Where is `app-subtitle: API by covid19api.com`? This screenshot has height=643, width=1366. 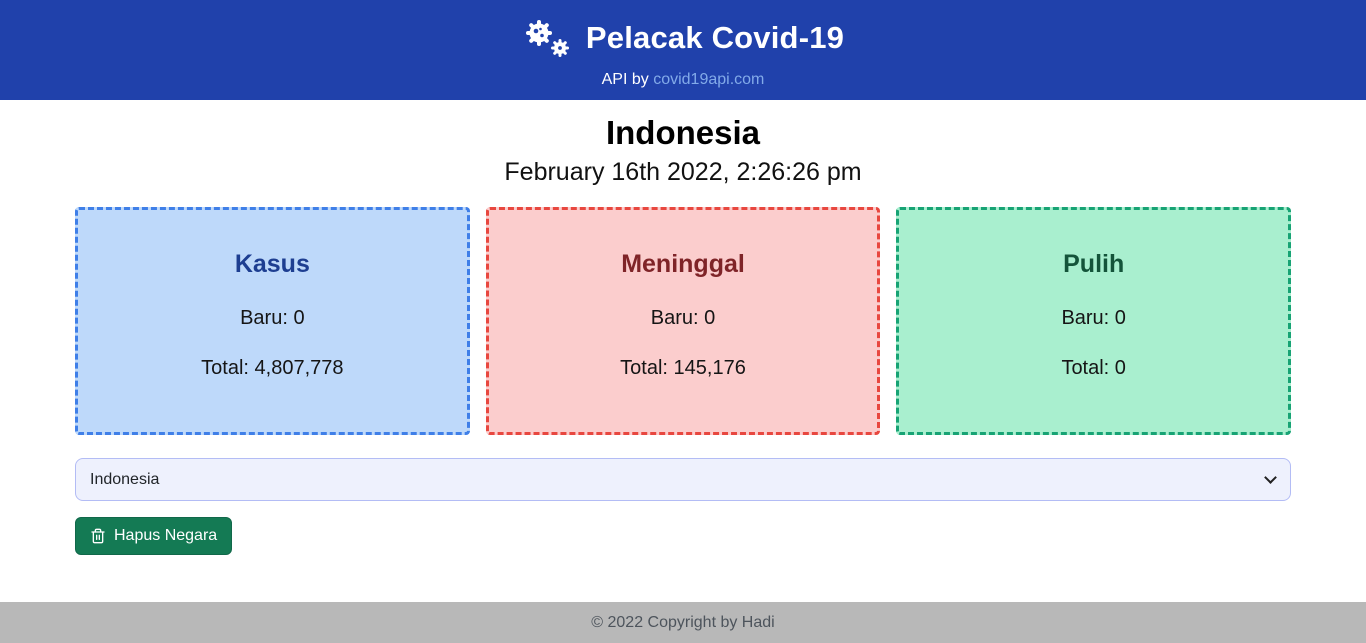 app-subtitle: API by covid19api.com is located at coordinates (683, 80).